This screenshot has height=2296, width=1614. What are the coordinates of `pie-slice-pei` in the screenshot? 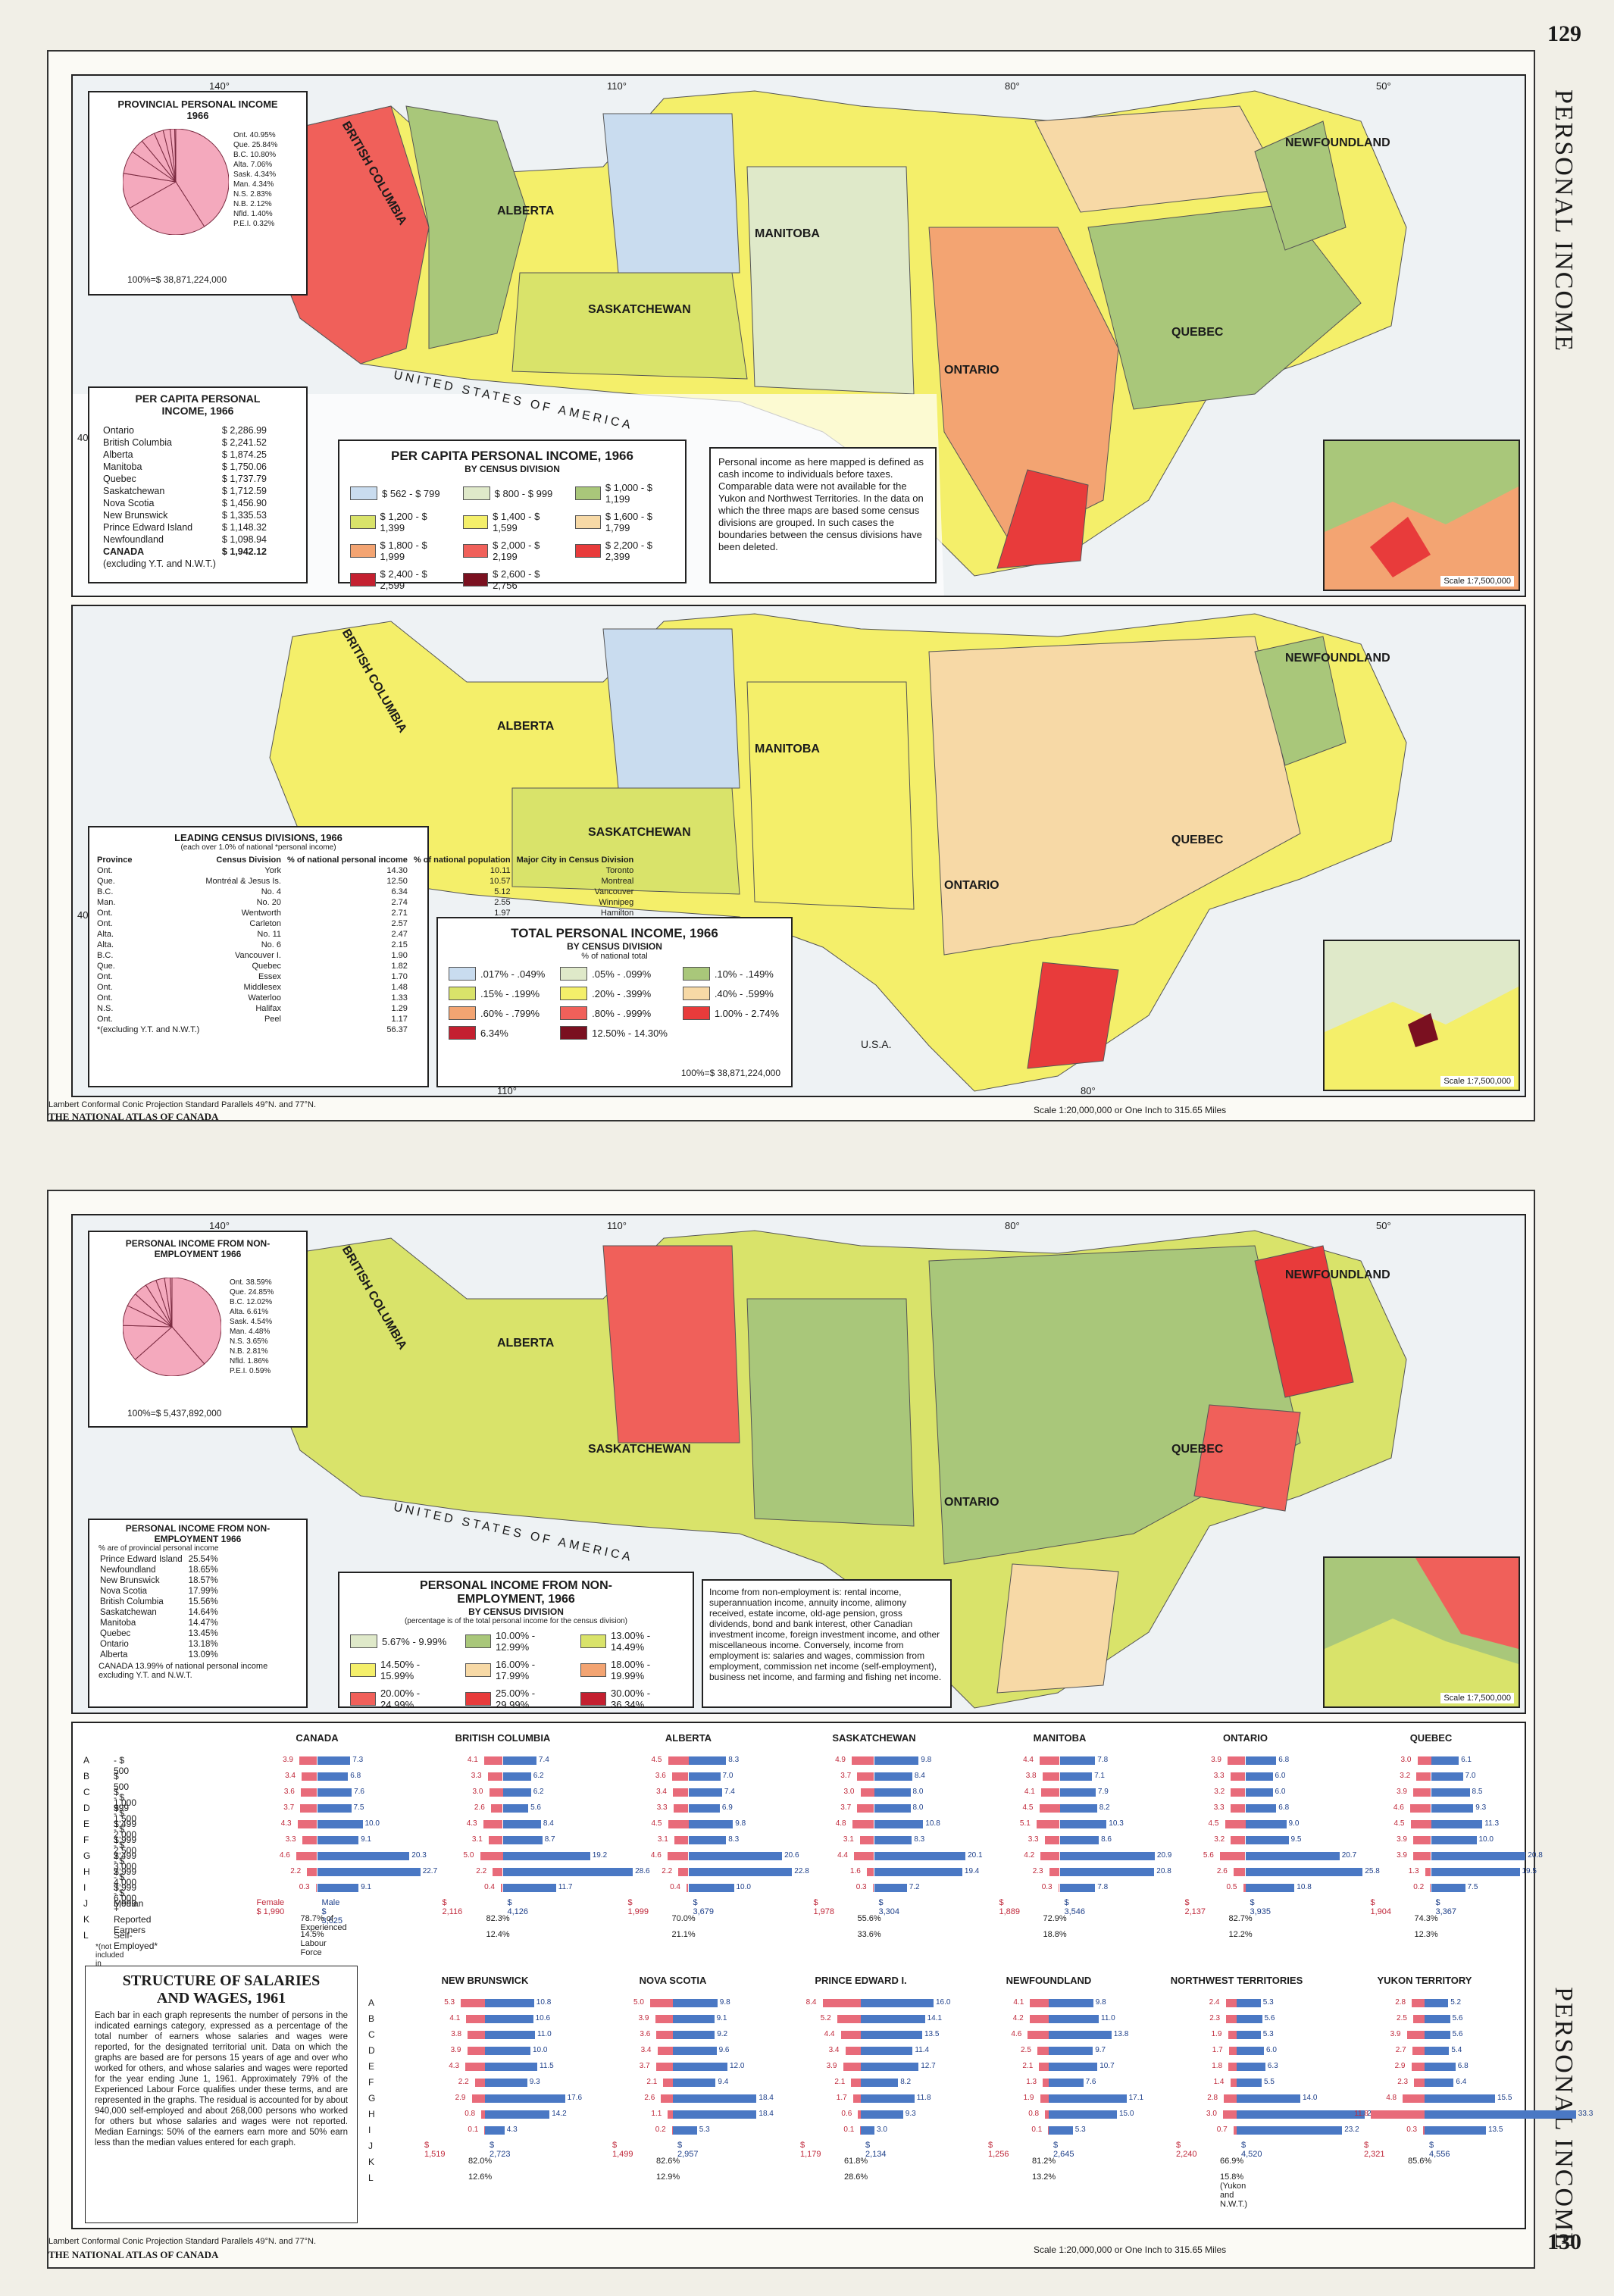 It's located at (175, 156).